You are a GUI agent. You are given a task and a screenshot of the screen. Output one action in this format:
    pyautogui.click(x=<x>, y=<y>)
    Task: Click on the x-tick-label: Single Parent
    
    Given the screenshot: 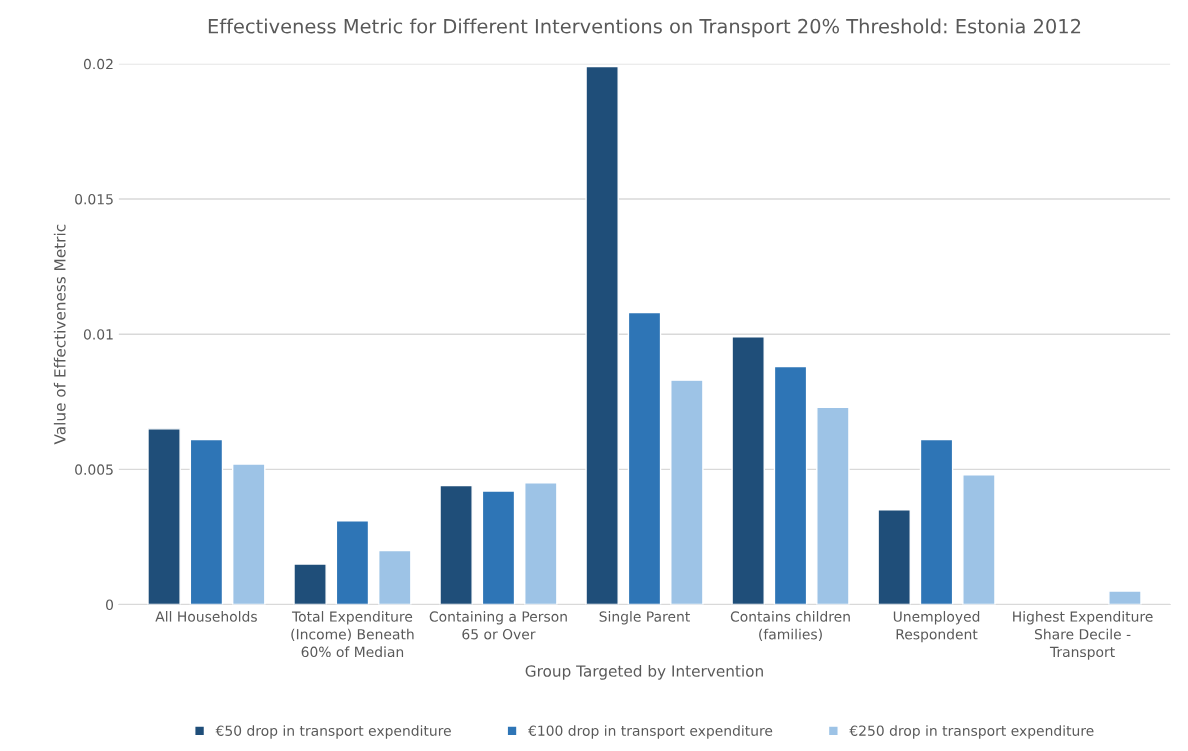 What is the action you would take?
    pyautogui.click(x=644, y=618)
    